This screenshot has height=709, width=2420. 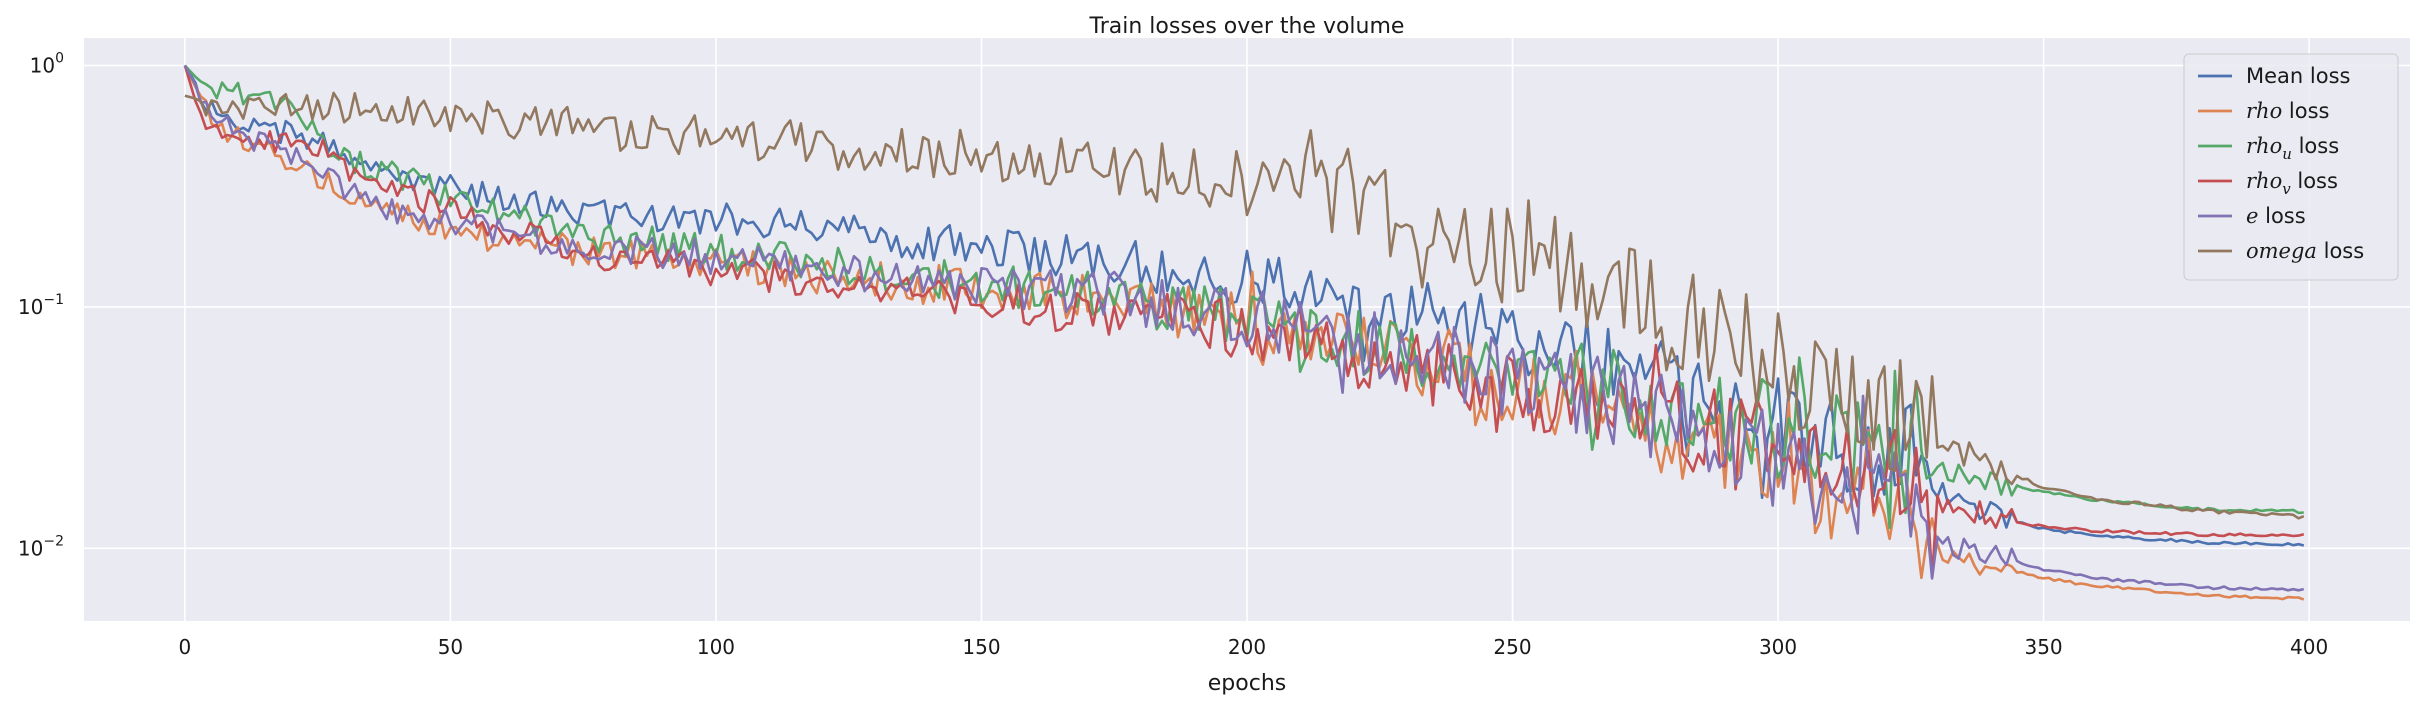 I want to click on y-axis-ticks: 10⁰ 10⁻¹ 10⁻², so click(x=41, y=306).